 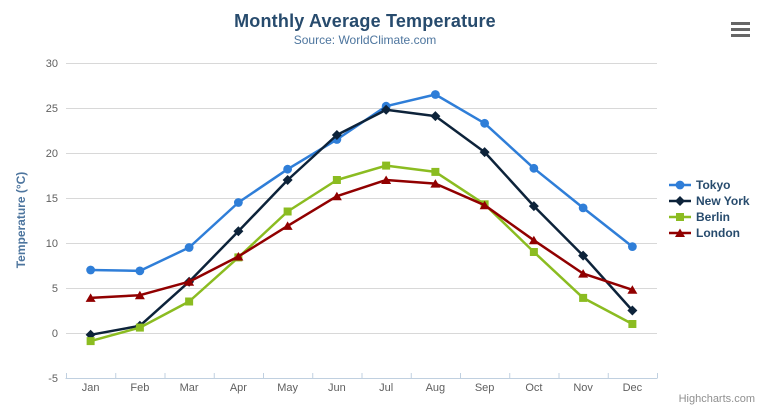 I want to click on legend-label: Tokyo, so click(x=713, y=185).